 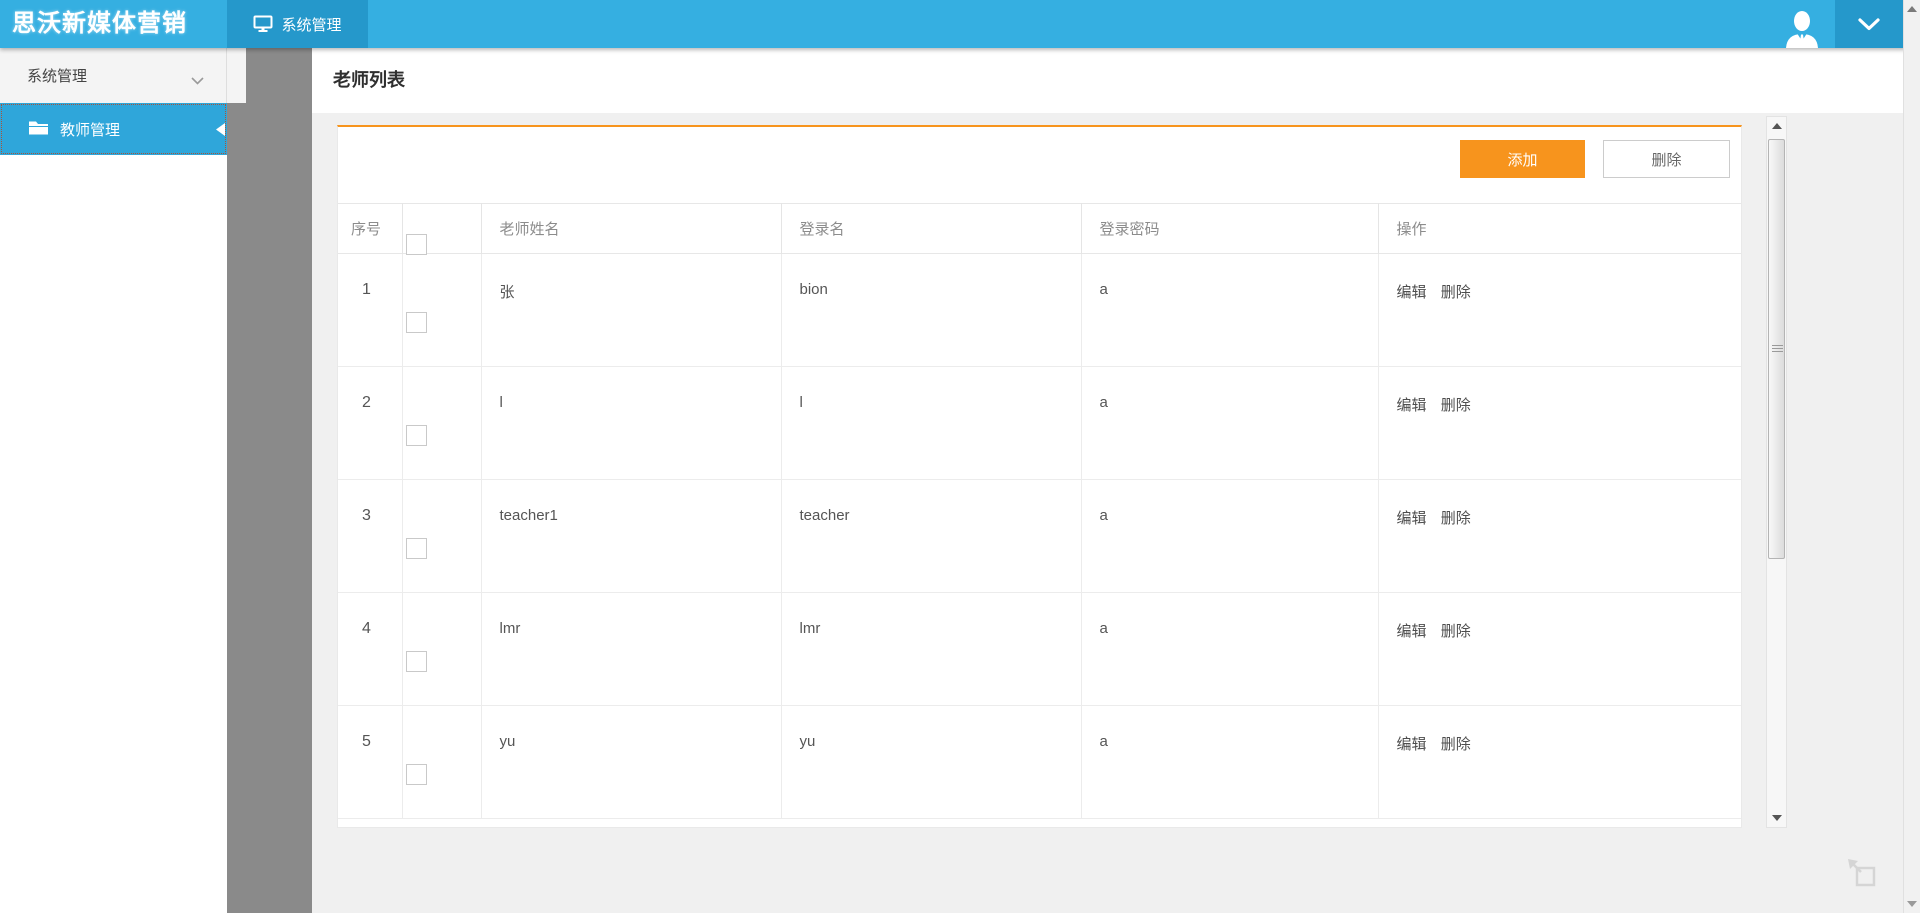 I want to click on row-index: 4, so click(x=370, y=649).